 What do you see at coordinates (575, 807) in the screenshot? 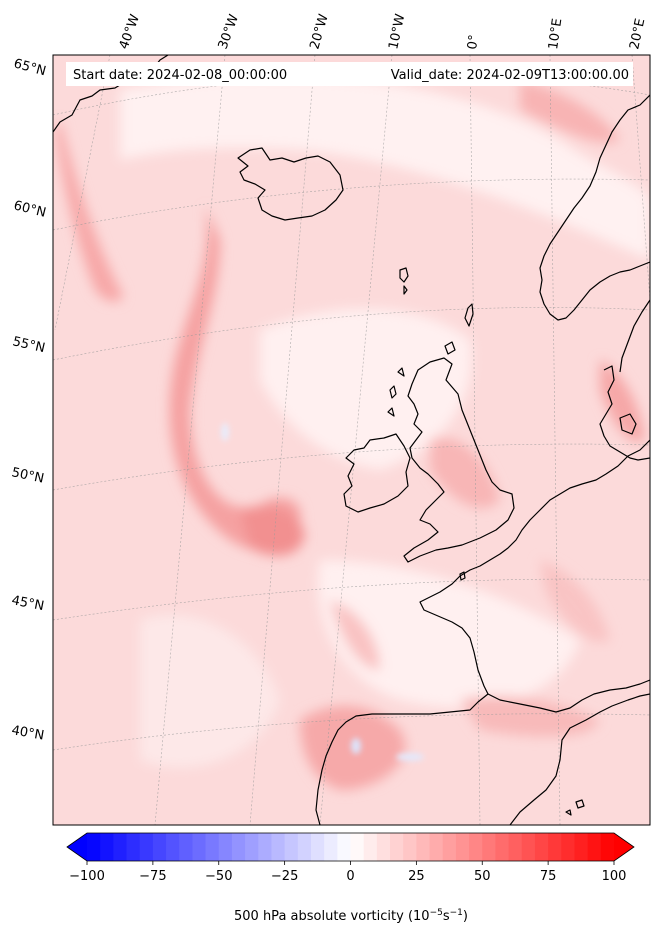
I see `balearic-coast` at bounding box center [575, 807].